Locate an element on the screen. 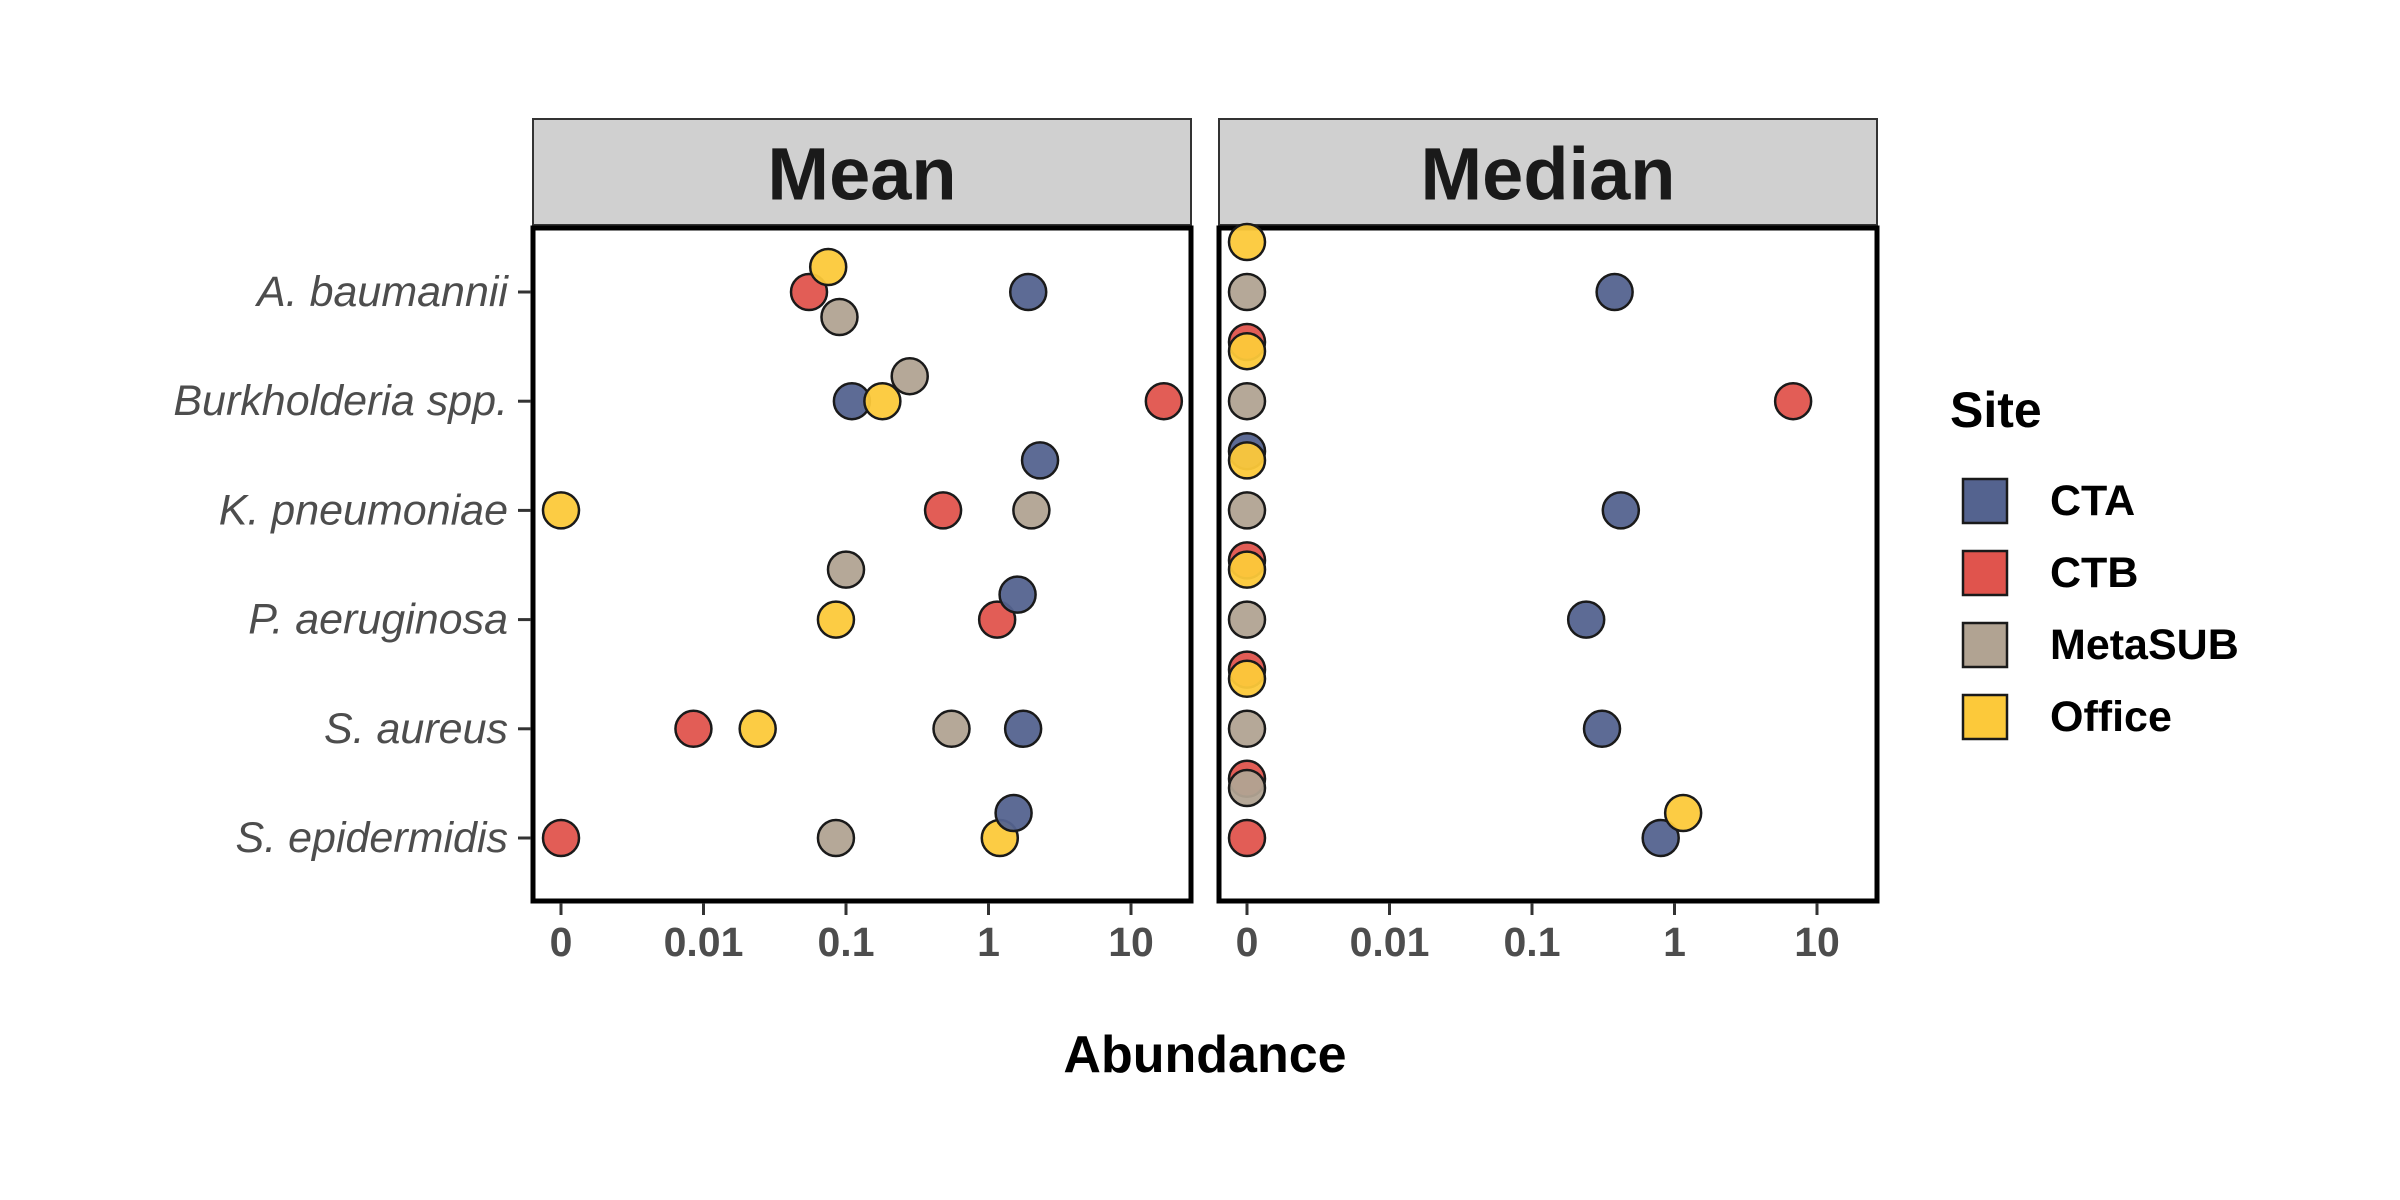 The image size is (2400, 1200). panel-median-x-axis: 0 0.01 0.1 1 10 is located at coordinates (1538, 934).